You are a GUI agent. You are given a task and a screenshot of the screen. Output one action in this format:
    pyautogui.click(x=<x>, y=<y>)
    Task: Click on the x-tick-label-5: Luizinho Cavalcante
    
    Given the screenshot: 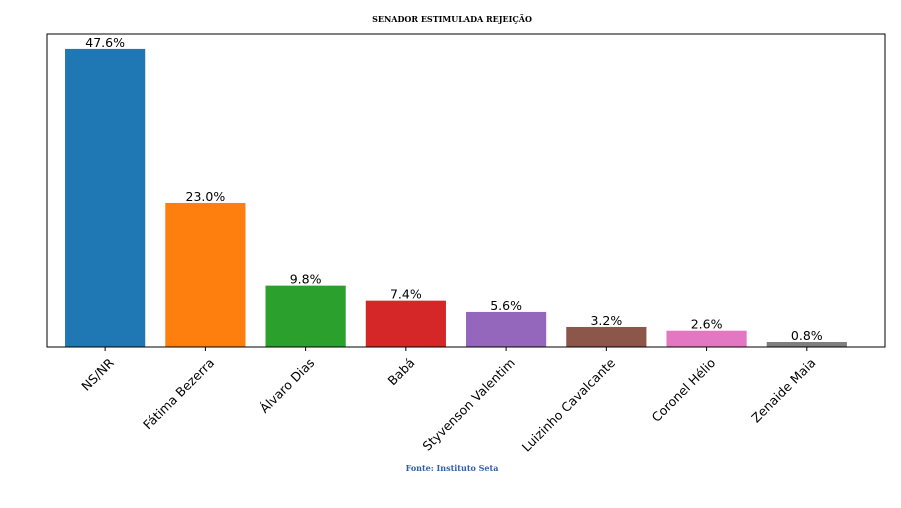 What is the action you would take?
    pyautogui.click(x=569, y=405)
    